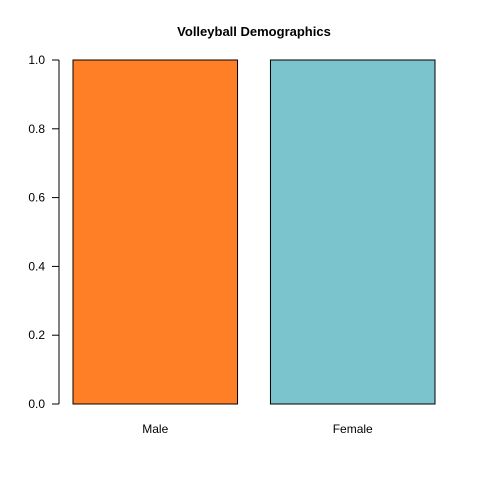 The image size is (480, 480). I want to click on y-tick-label: 0.0, so click(36, 404).